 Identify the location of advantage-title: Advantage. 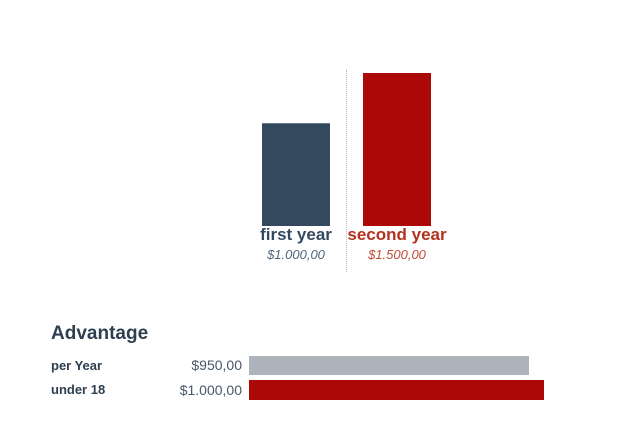
(100, 333).